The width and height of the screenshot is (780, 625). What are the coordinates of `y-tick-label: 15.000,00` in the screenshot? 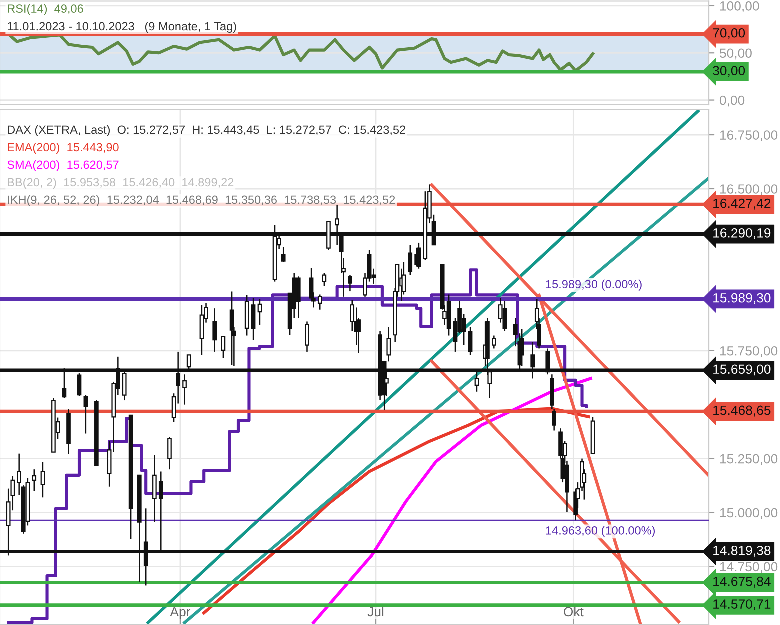 It's located at (749, 514).